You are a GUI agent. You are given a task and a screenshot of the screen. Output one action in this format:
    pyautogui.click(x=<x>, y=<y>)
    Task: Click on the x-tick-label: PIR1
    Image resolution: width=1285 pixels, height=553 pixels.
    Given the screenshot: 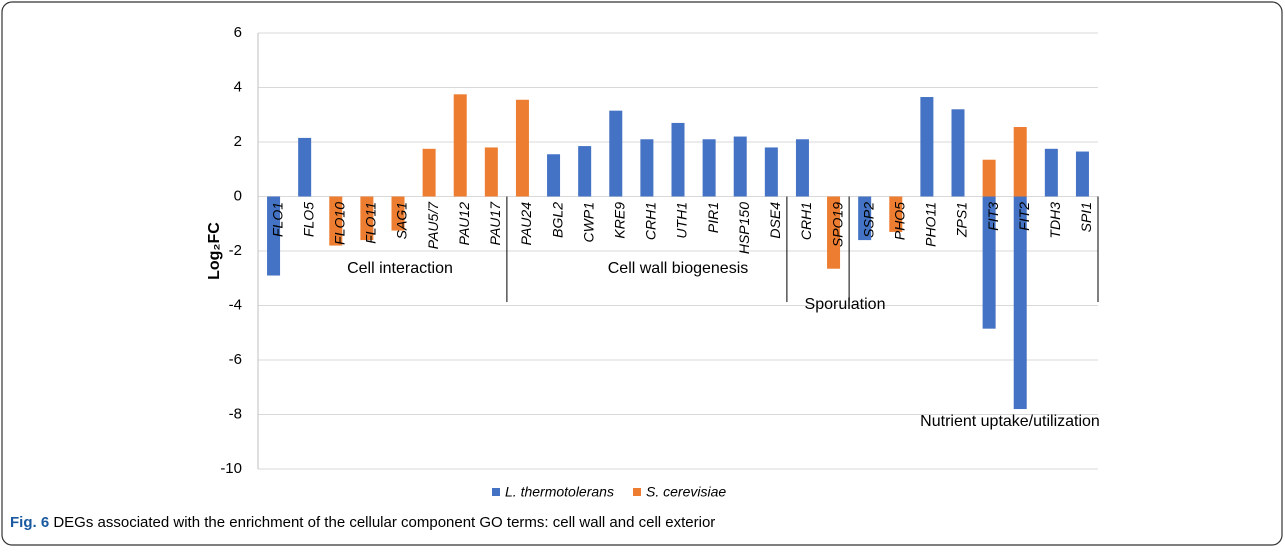 What is the action you would take?
    pyautogui.click(x=713, y=217)
    